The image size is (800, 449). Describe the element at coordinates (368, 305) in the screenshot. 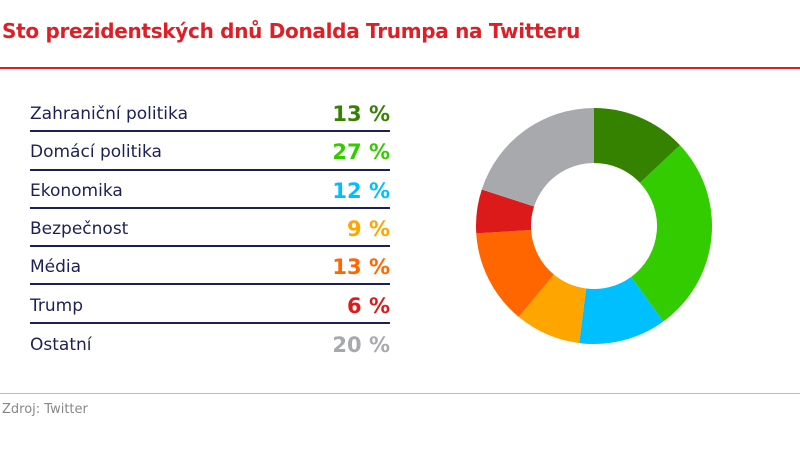

I see `legend-value: 6 %` at that location.